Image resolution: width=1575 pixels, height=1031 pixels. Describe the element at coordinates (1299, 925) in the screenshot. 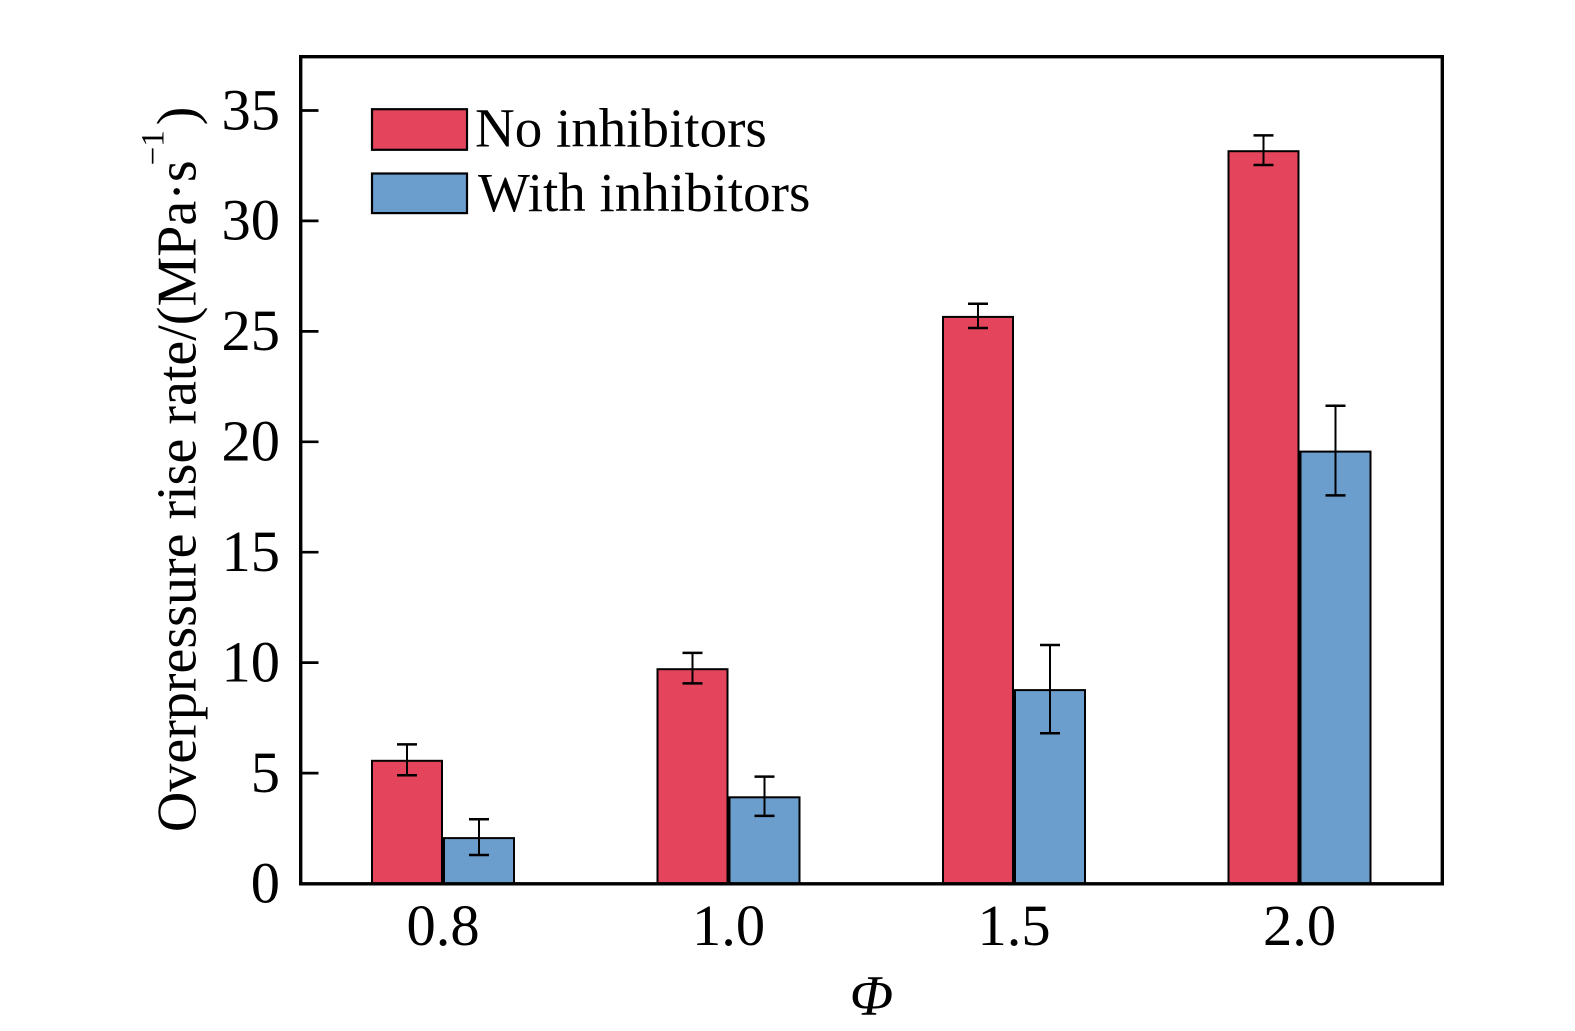

I see `svg-text: 2.0` at that location.